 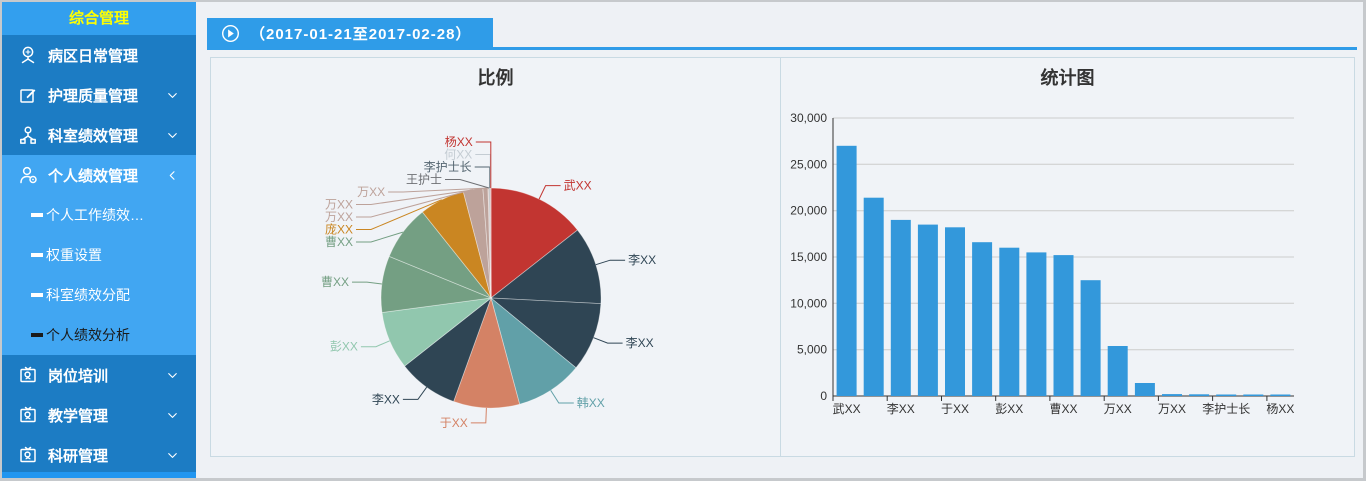 What do you see at coordinates (99, 18) in the screenshot?
I see `sidebar-header: 综合管理` at bounding box center [99, 18].